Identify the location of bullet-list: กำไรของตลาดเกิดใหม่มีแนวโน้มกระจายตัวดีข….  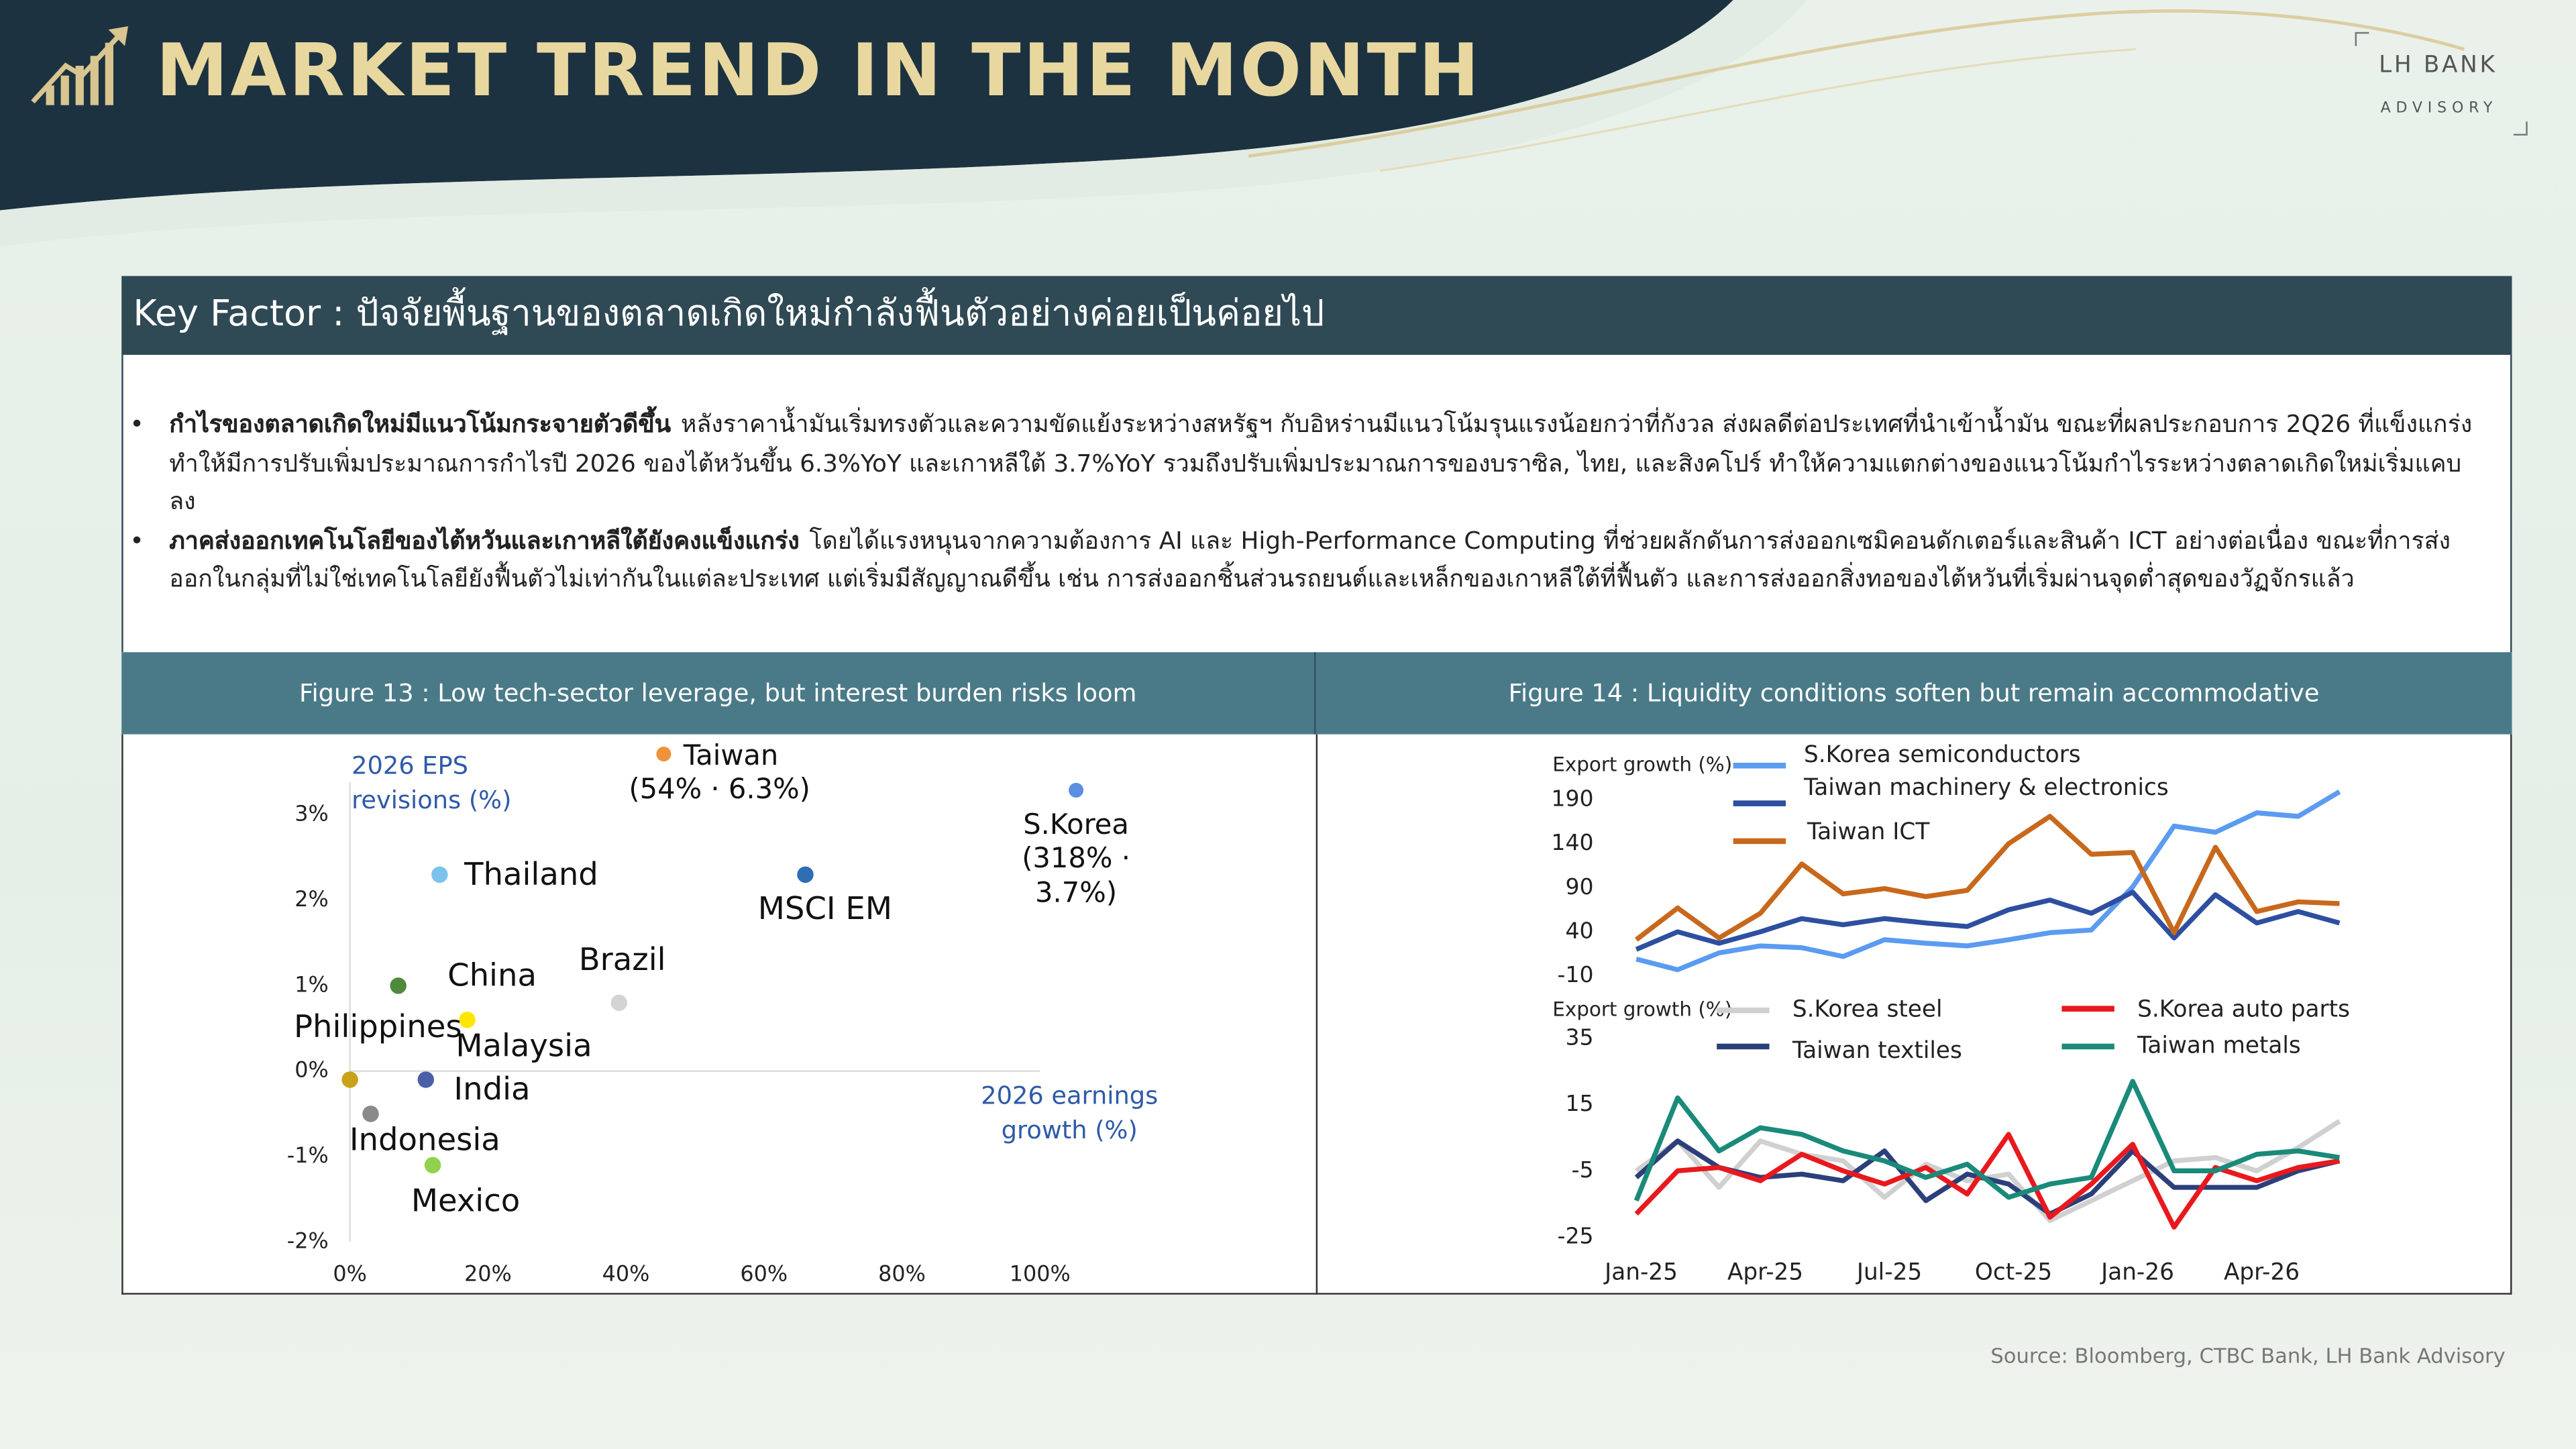
(1306, 502).